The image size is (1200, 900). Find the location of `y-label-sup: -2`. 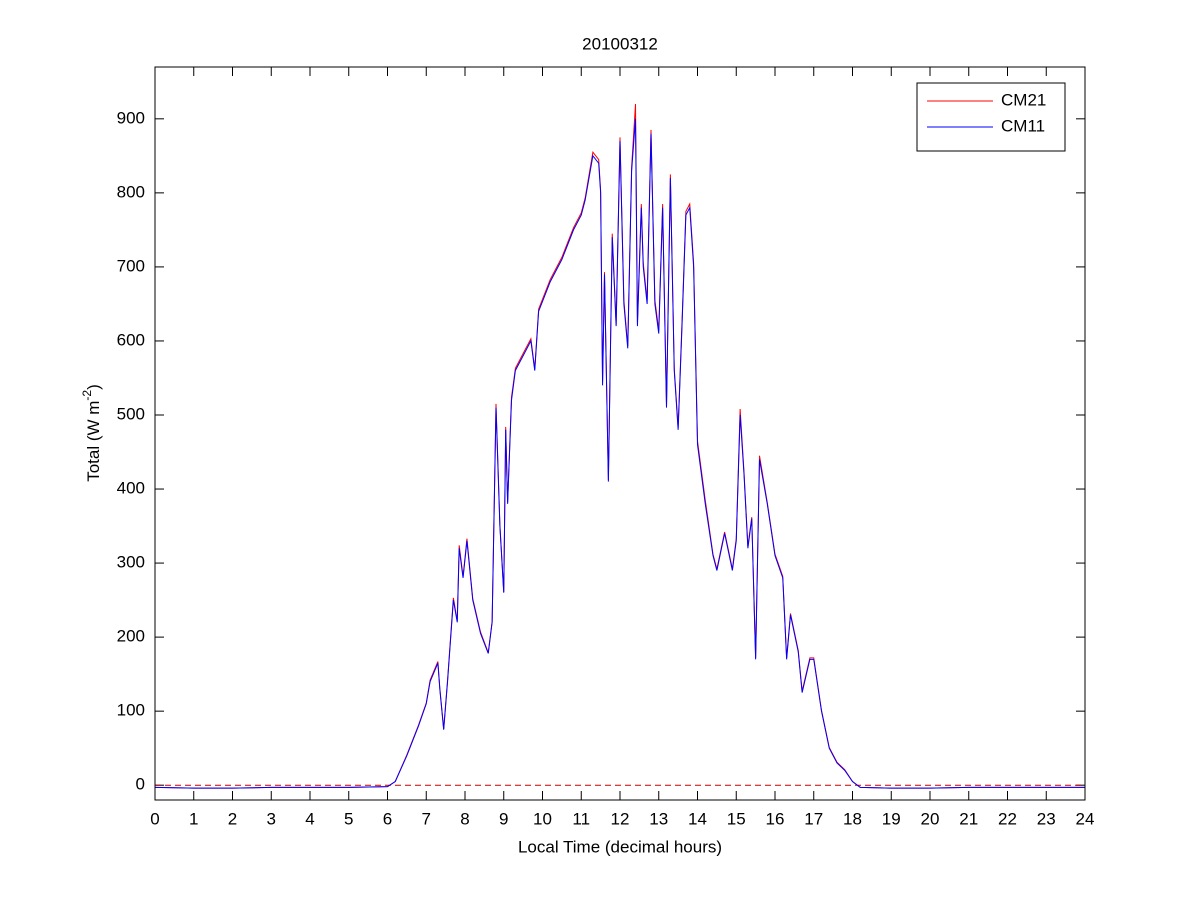

y-label-sup: -2 is located at coordinates (87, 395).